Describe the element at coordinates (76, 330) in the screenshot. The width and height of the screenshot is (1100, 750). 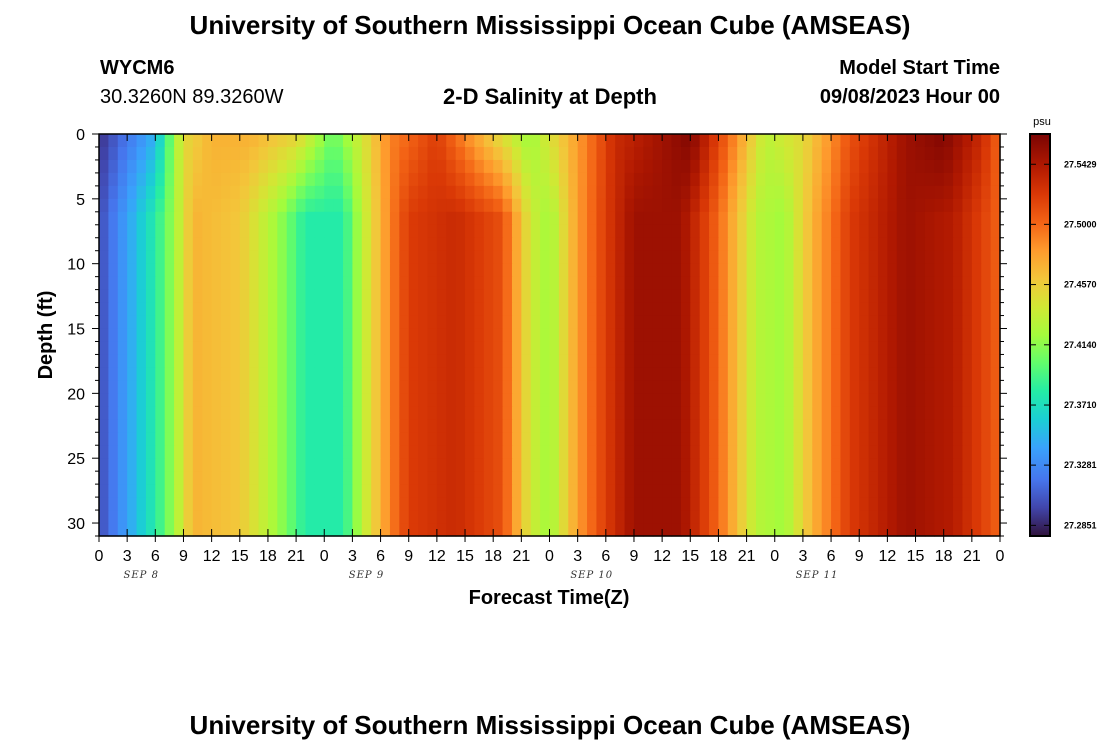
I see `y-tick-label: 15` at that location.